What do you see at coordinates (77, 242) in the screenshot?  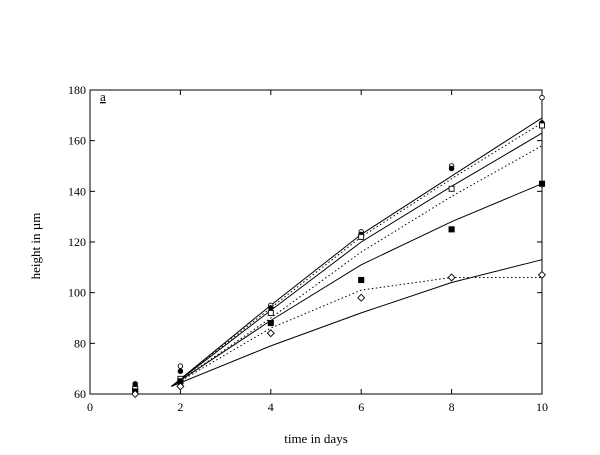 I see `y-tick-label: 120` at bounding box center [77, 242].